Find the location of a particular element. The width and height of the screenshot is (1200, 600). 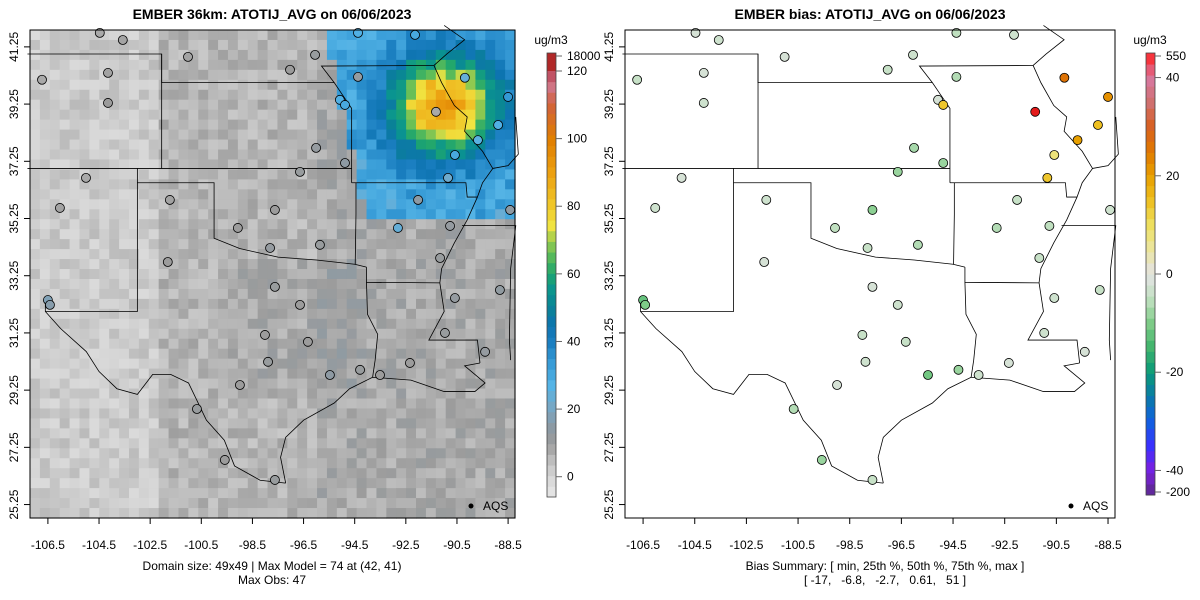

state-border-line is located at coordinates (849, 225).